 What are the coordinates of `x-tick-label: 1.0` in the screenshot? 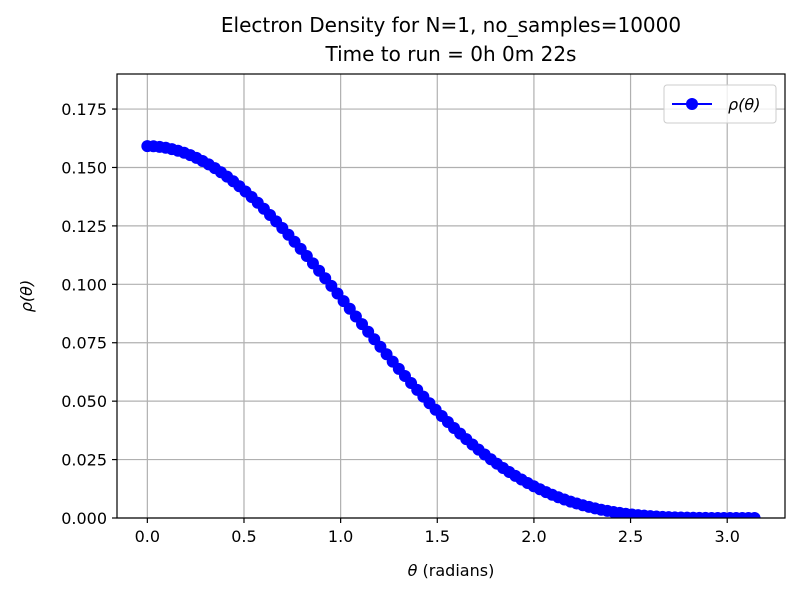 It's located at (340, 536).